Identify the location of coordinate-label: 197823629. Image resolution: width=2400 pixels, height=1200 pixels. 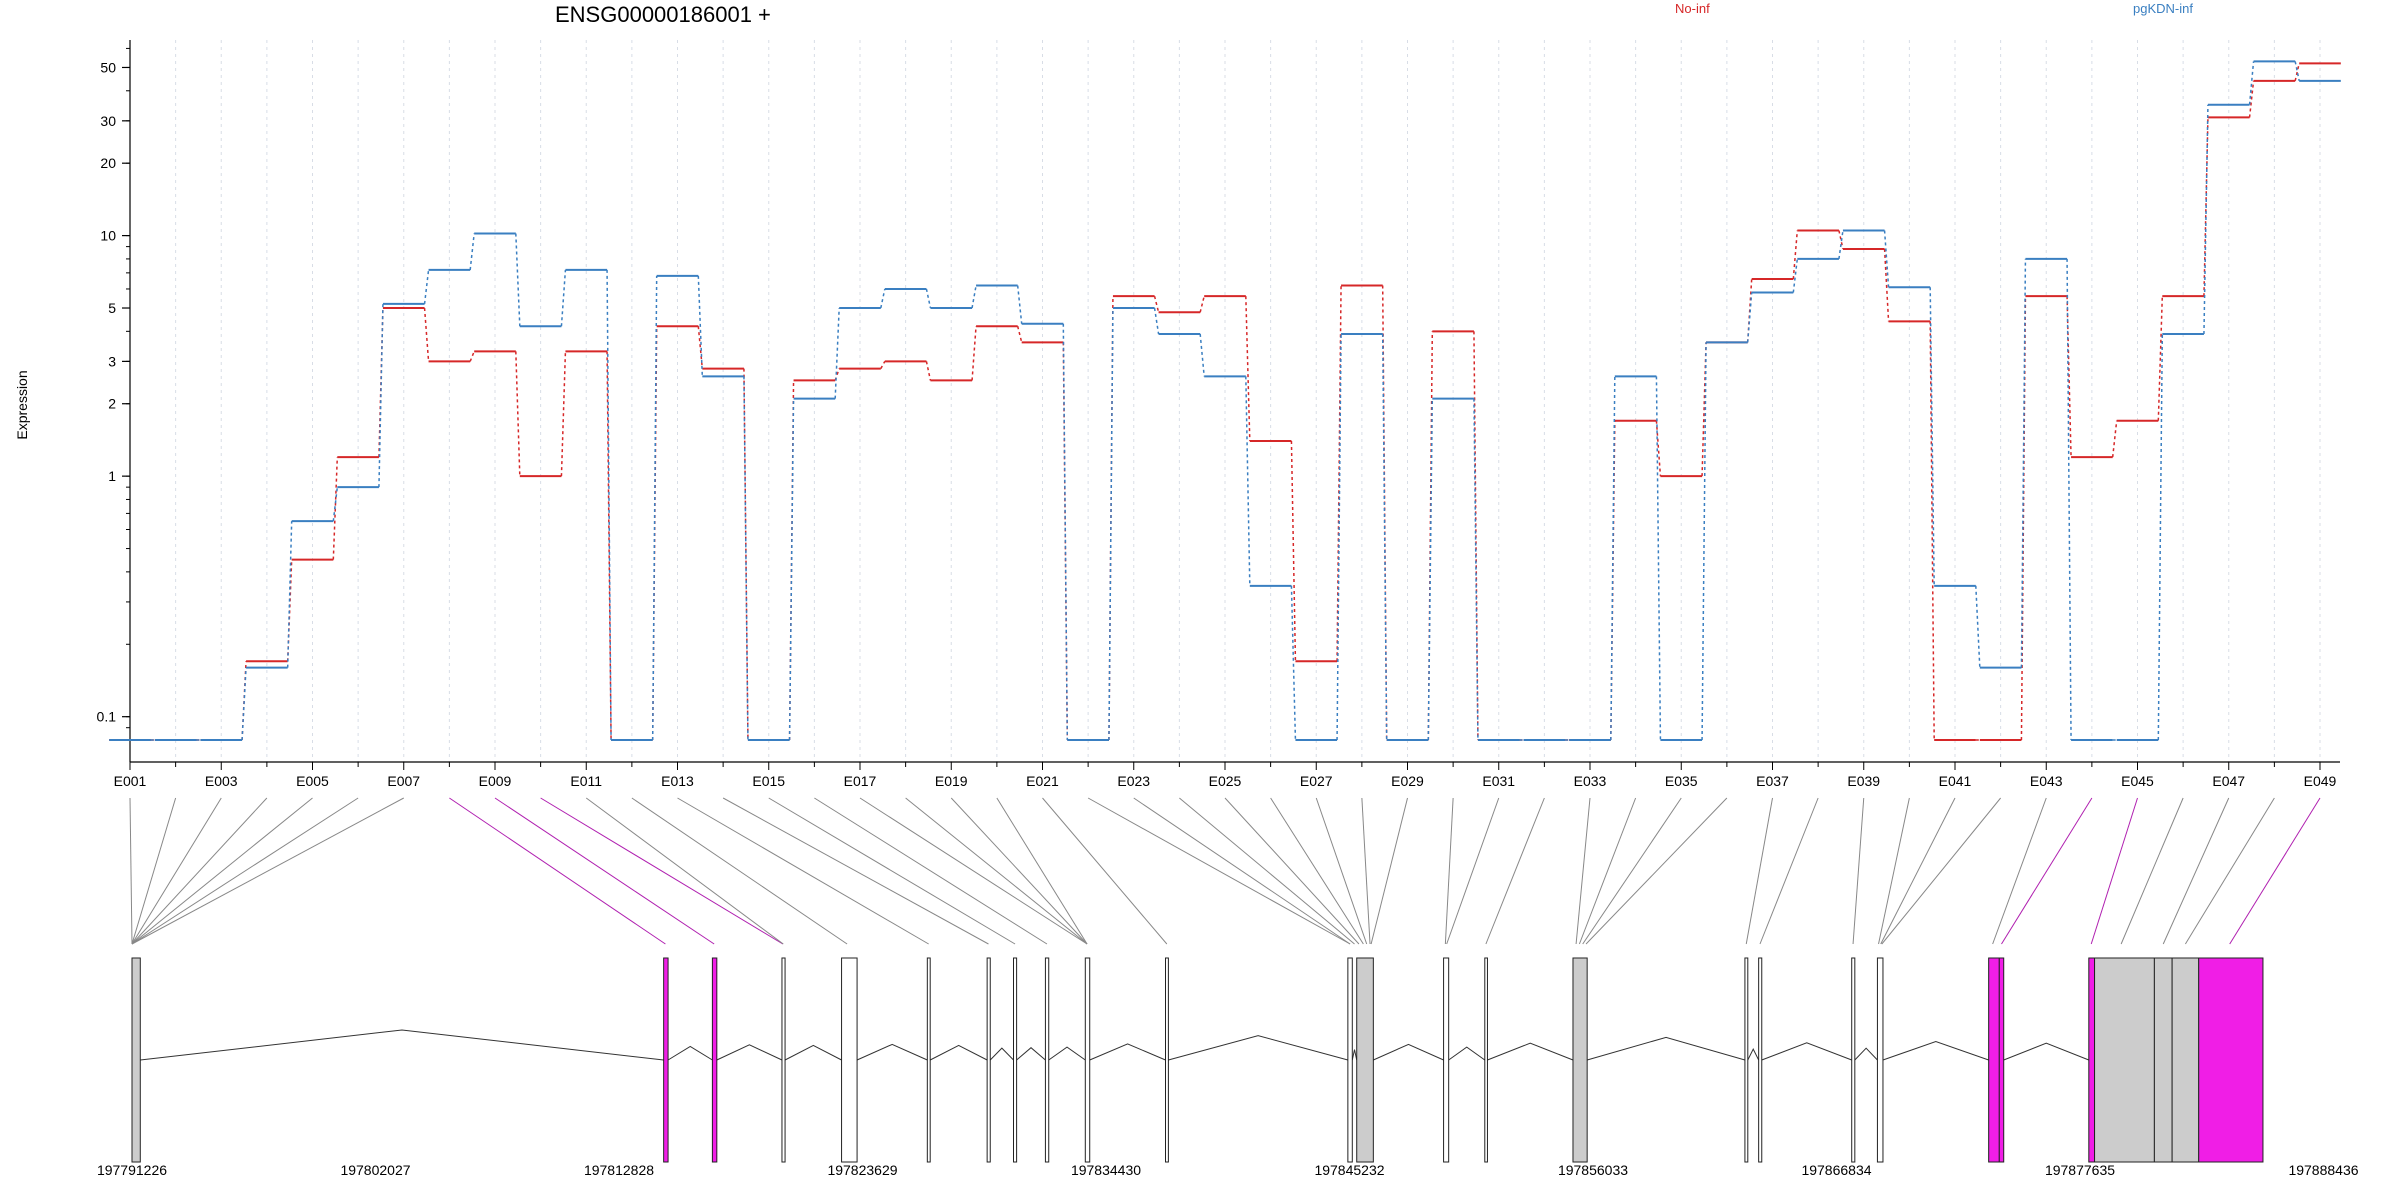
(862, 1170).